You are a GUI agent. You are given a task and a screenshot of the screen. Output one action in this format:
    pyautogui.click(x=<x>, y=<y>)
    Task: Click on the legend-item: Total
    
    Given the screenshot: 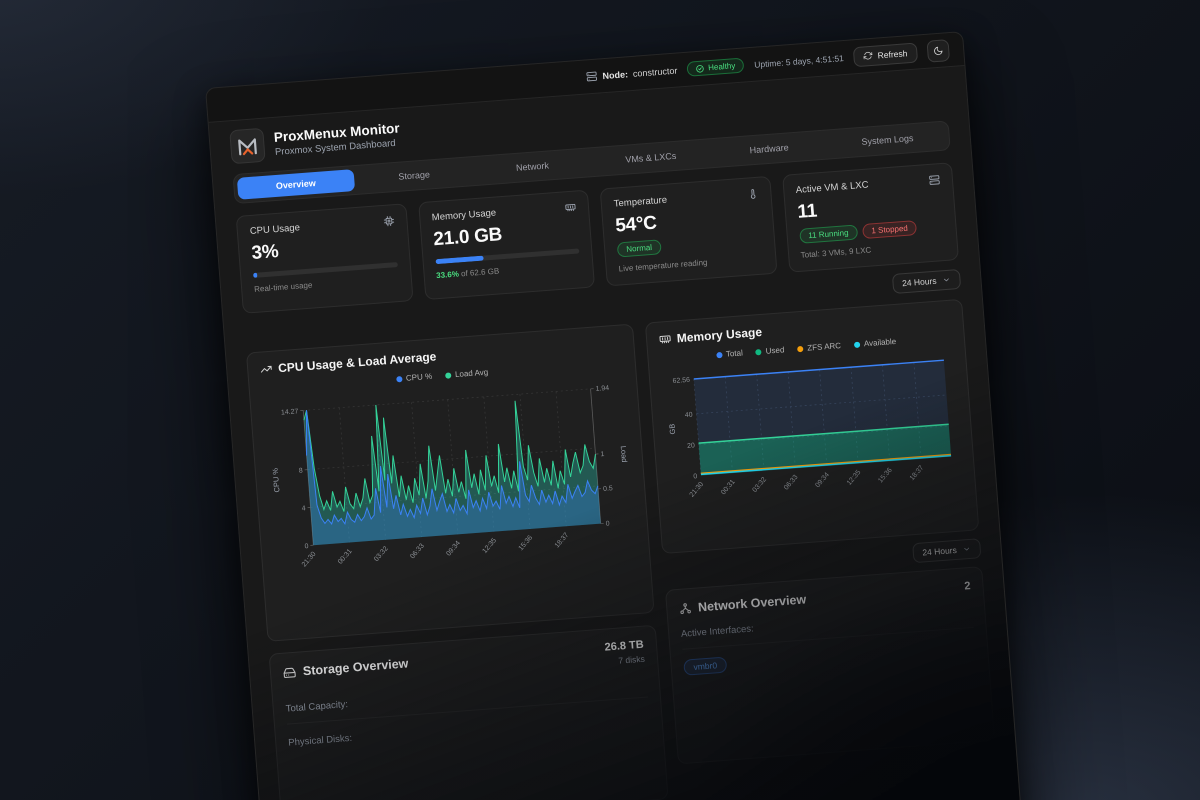 What is the action you would take?
    pyautogui.click(x=729, y=353)
    